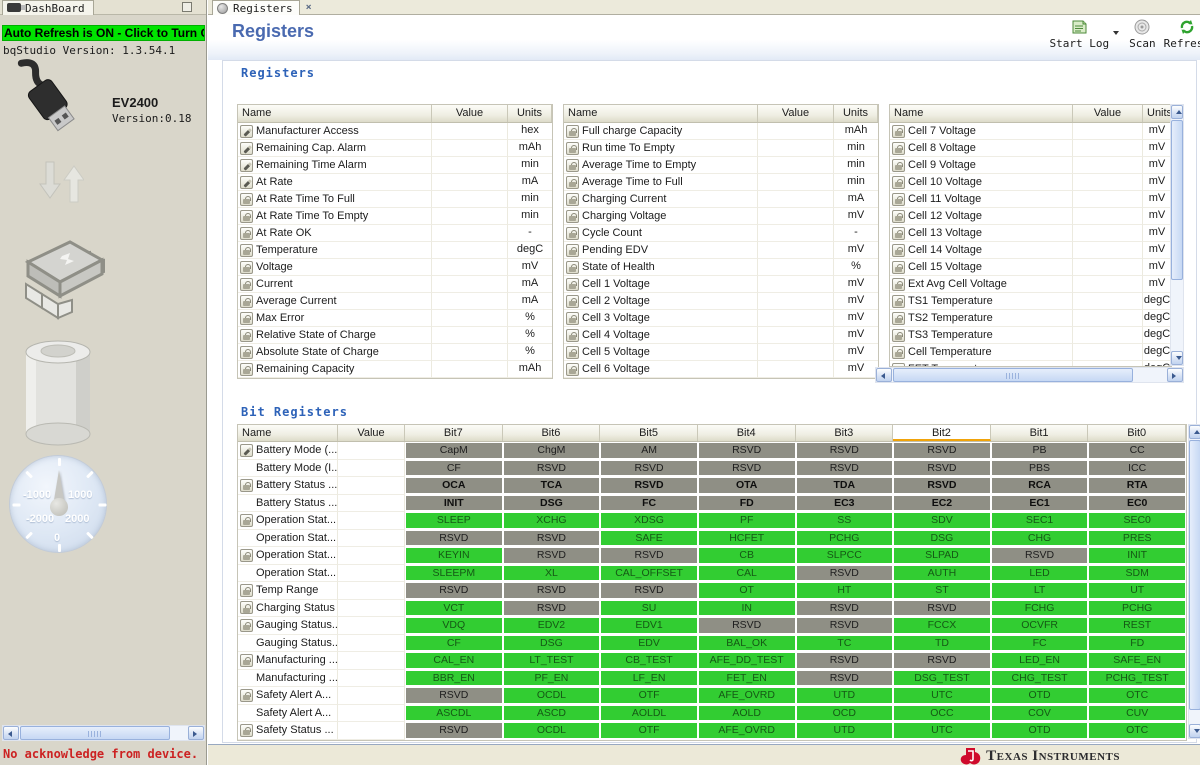 Image resolution: width=1200 pixels, height=765 pixels. What do you see at coordinates (454, 486) in the screenshot?
I see `bit-cell: OCA` at bounding box center [454, 486].